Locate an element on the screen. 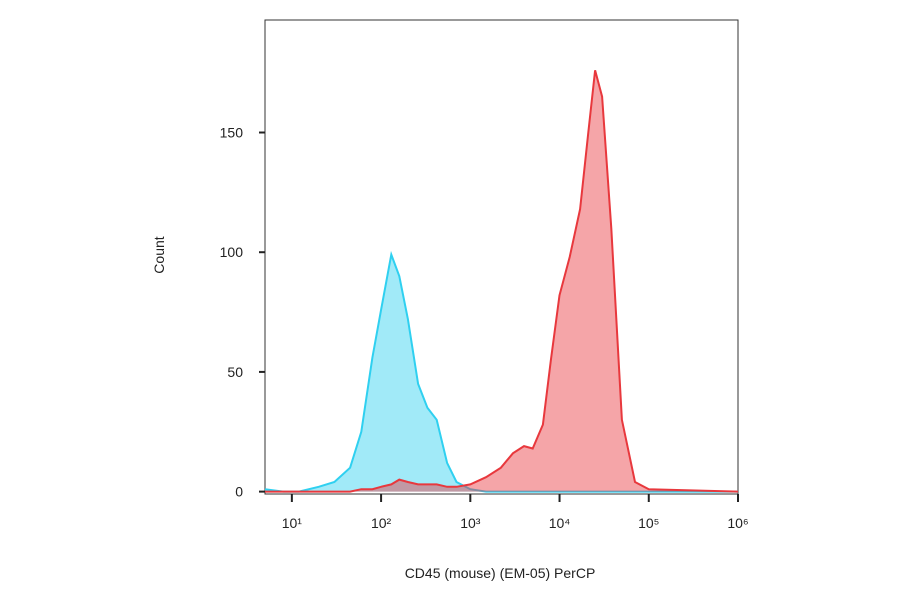 This screenshot has height=599, width=900. x-tick-label: 10³ is located at coordinates (470, 523).